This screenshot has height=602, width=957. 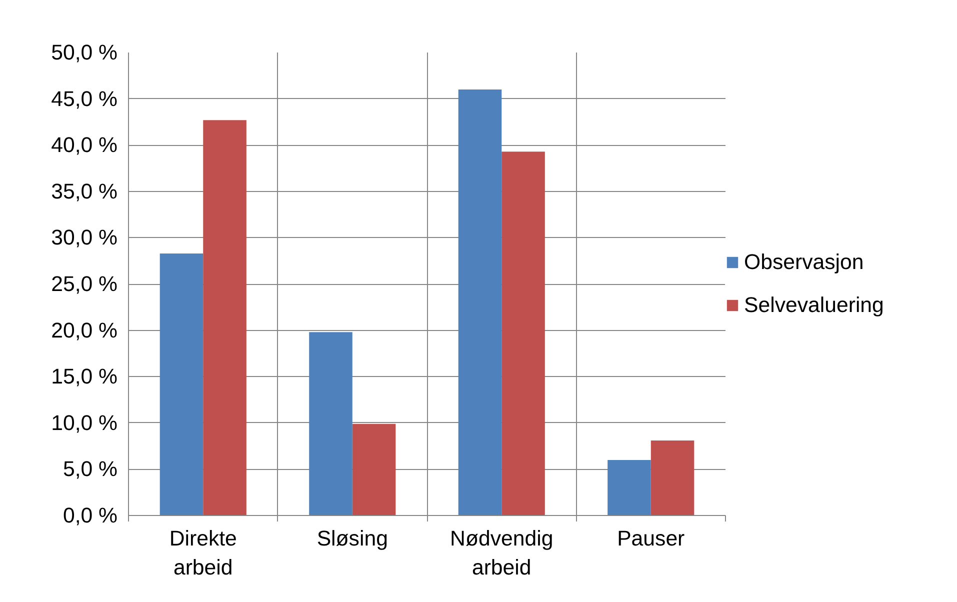 What do you see at coordinates (84, 191) in the screenshot?
I see `y-tick-label: 35,0 %` at bounding box center [84, 191].